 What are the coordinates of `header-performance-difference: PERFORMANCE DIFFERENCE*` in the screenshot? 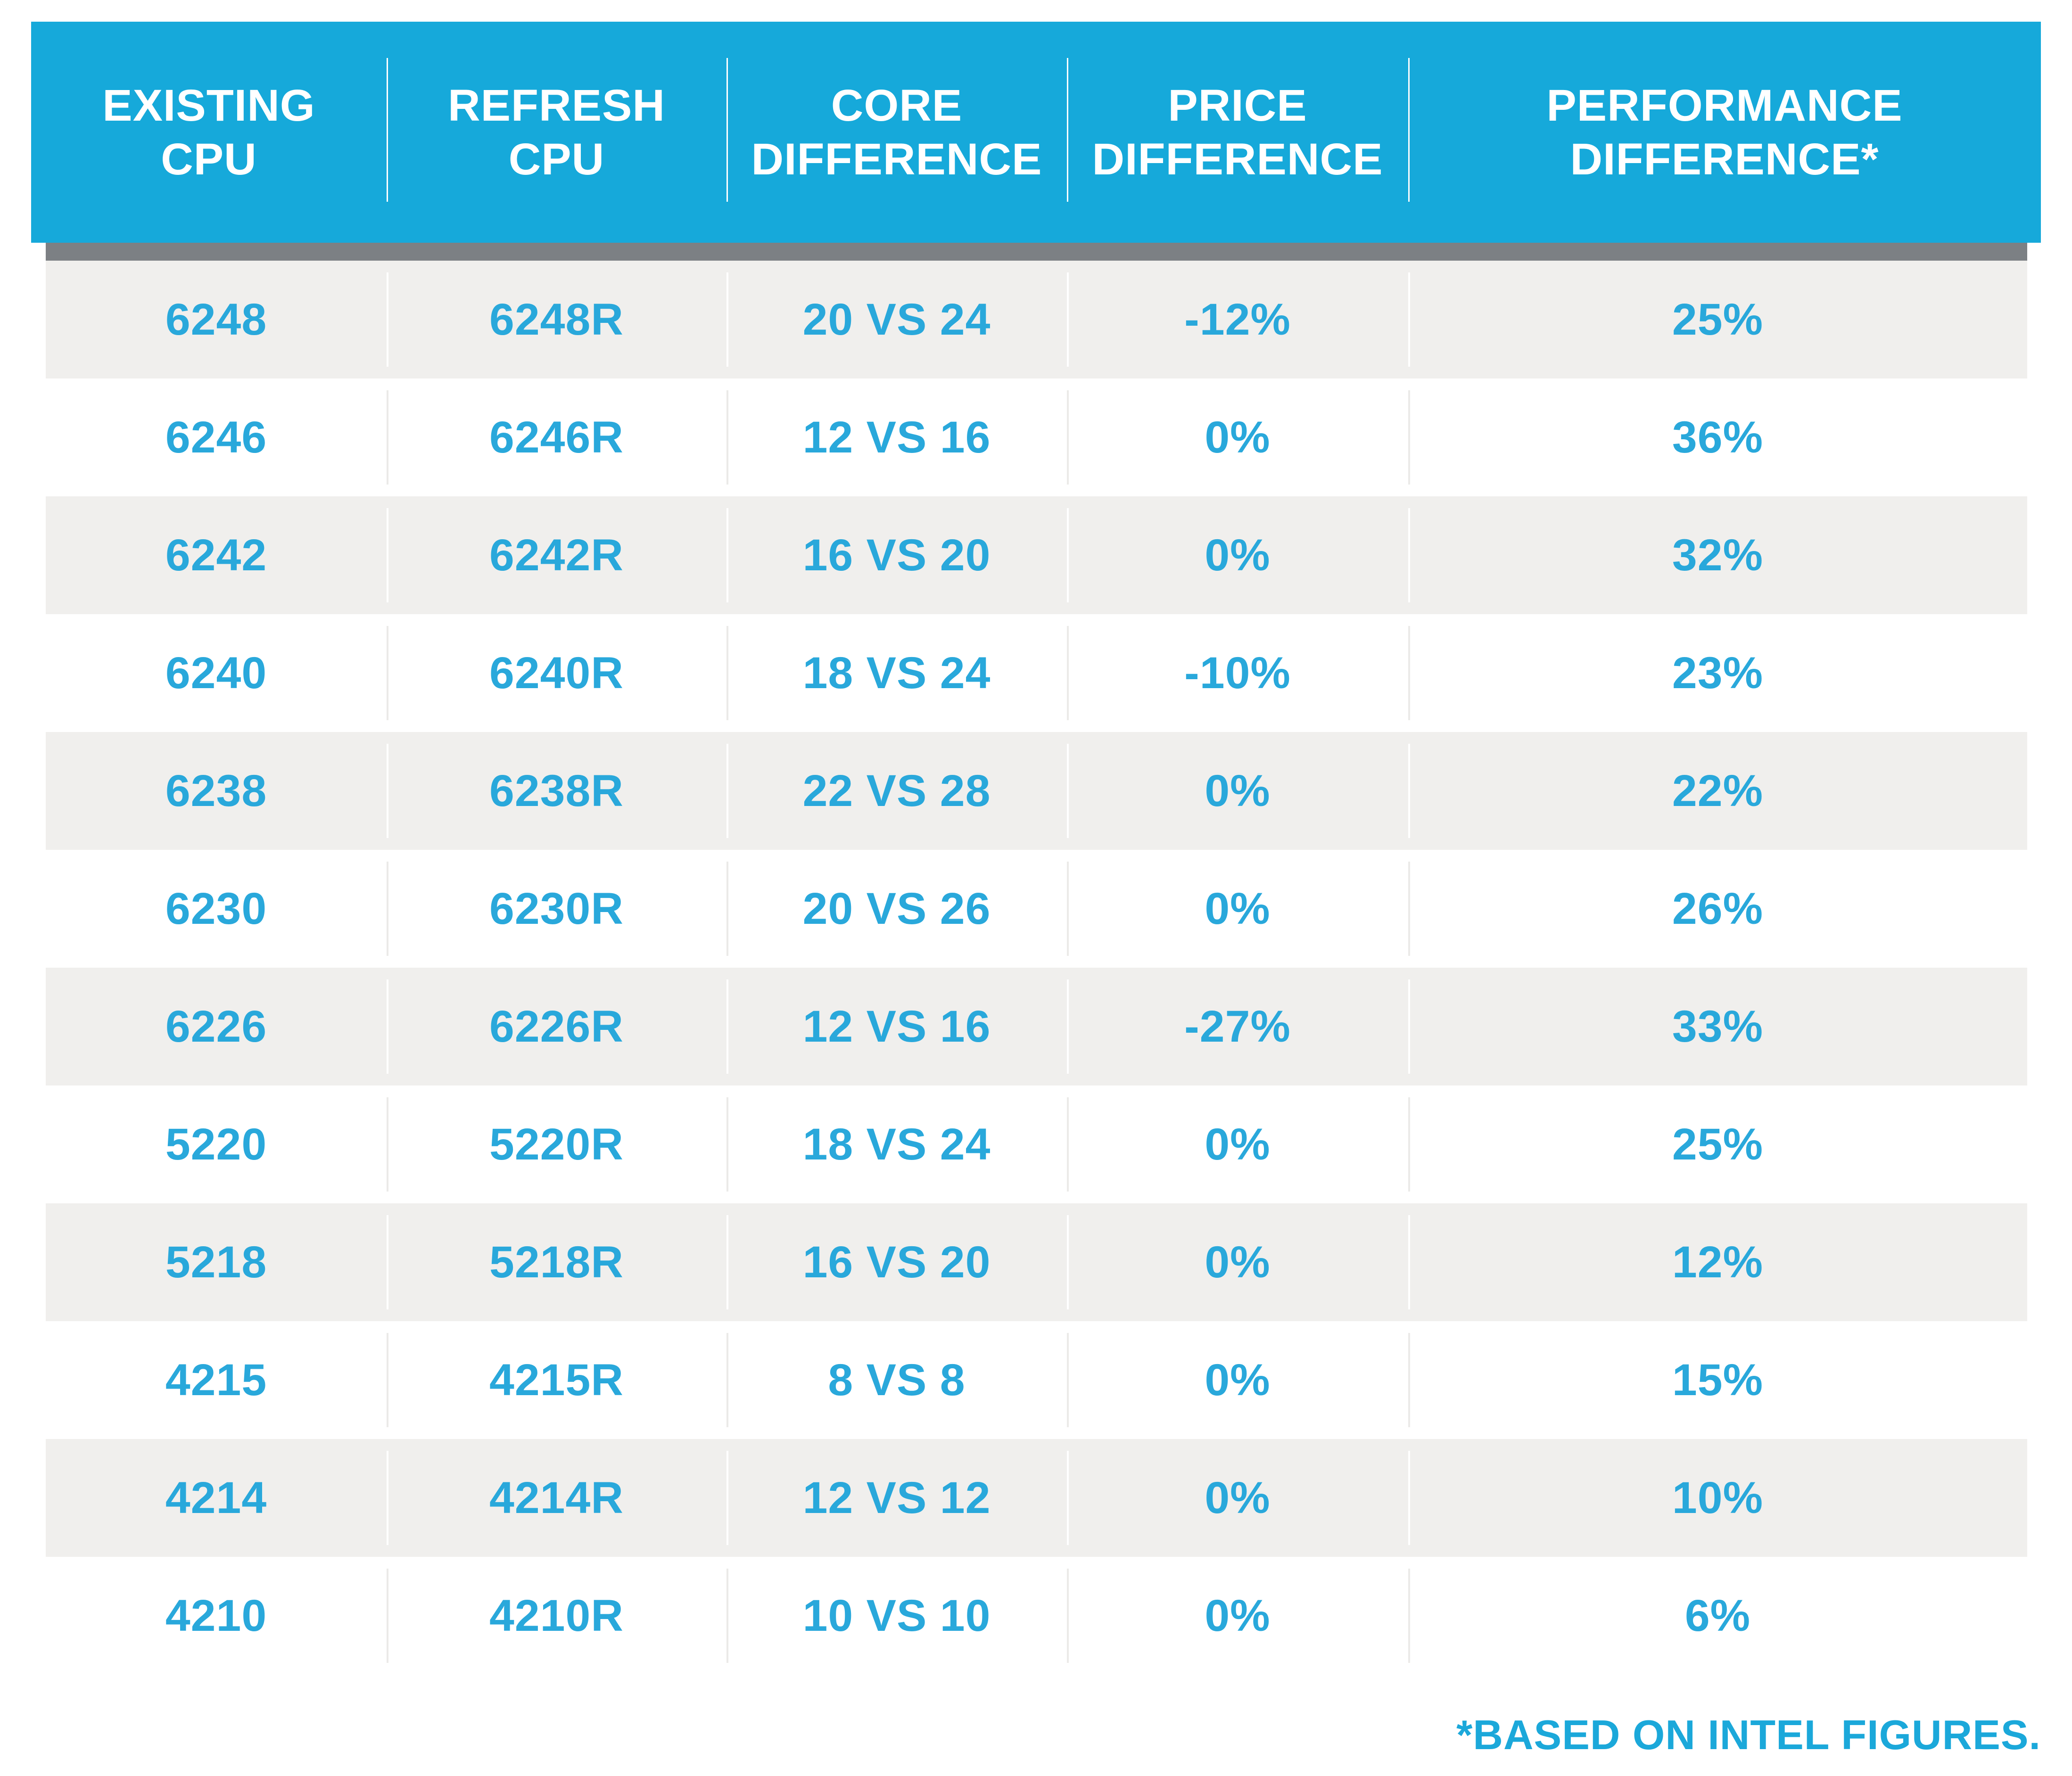 It's located at (1724, 132).